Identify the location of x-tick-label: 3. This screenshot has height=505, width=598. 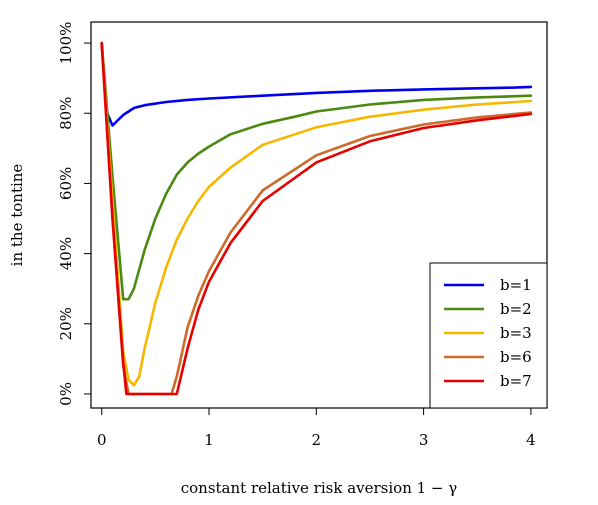
(424, 440).